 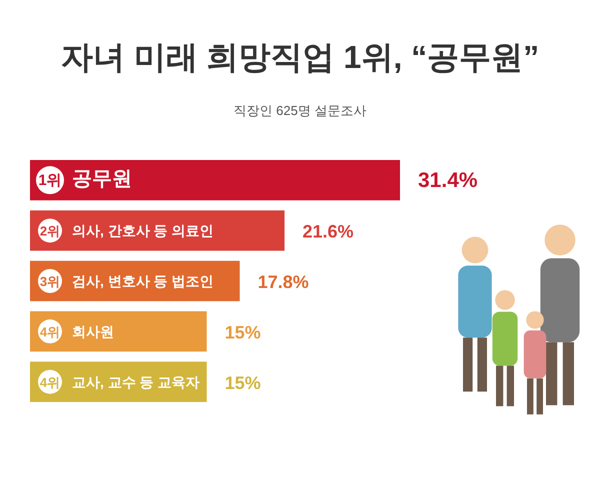 What do you see at coordinates (300, 110) in the screenshot?
I see `chart-subtitle: 직장인 625명 설문조사` at bounding box center [300, 110].